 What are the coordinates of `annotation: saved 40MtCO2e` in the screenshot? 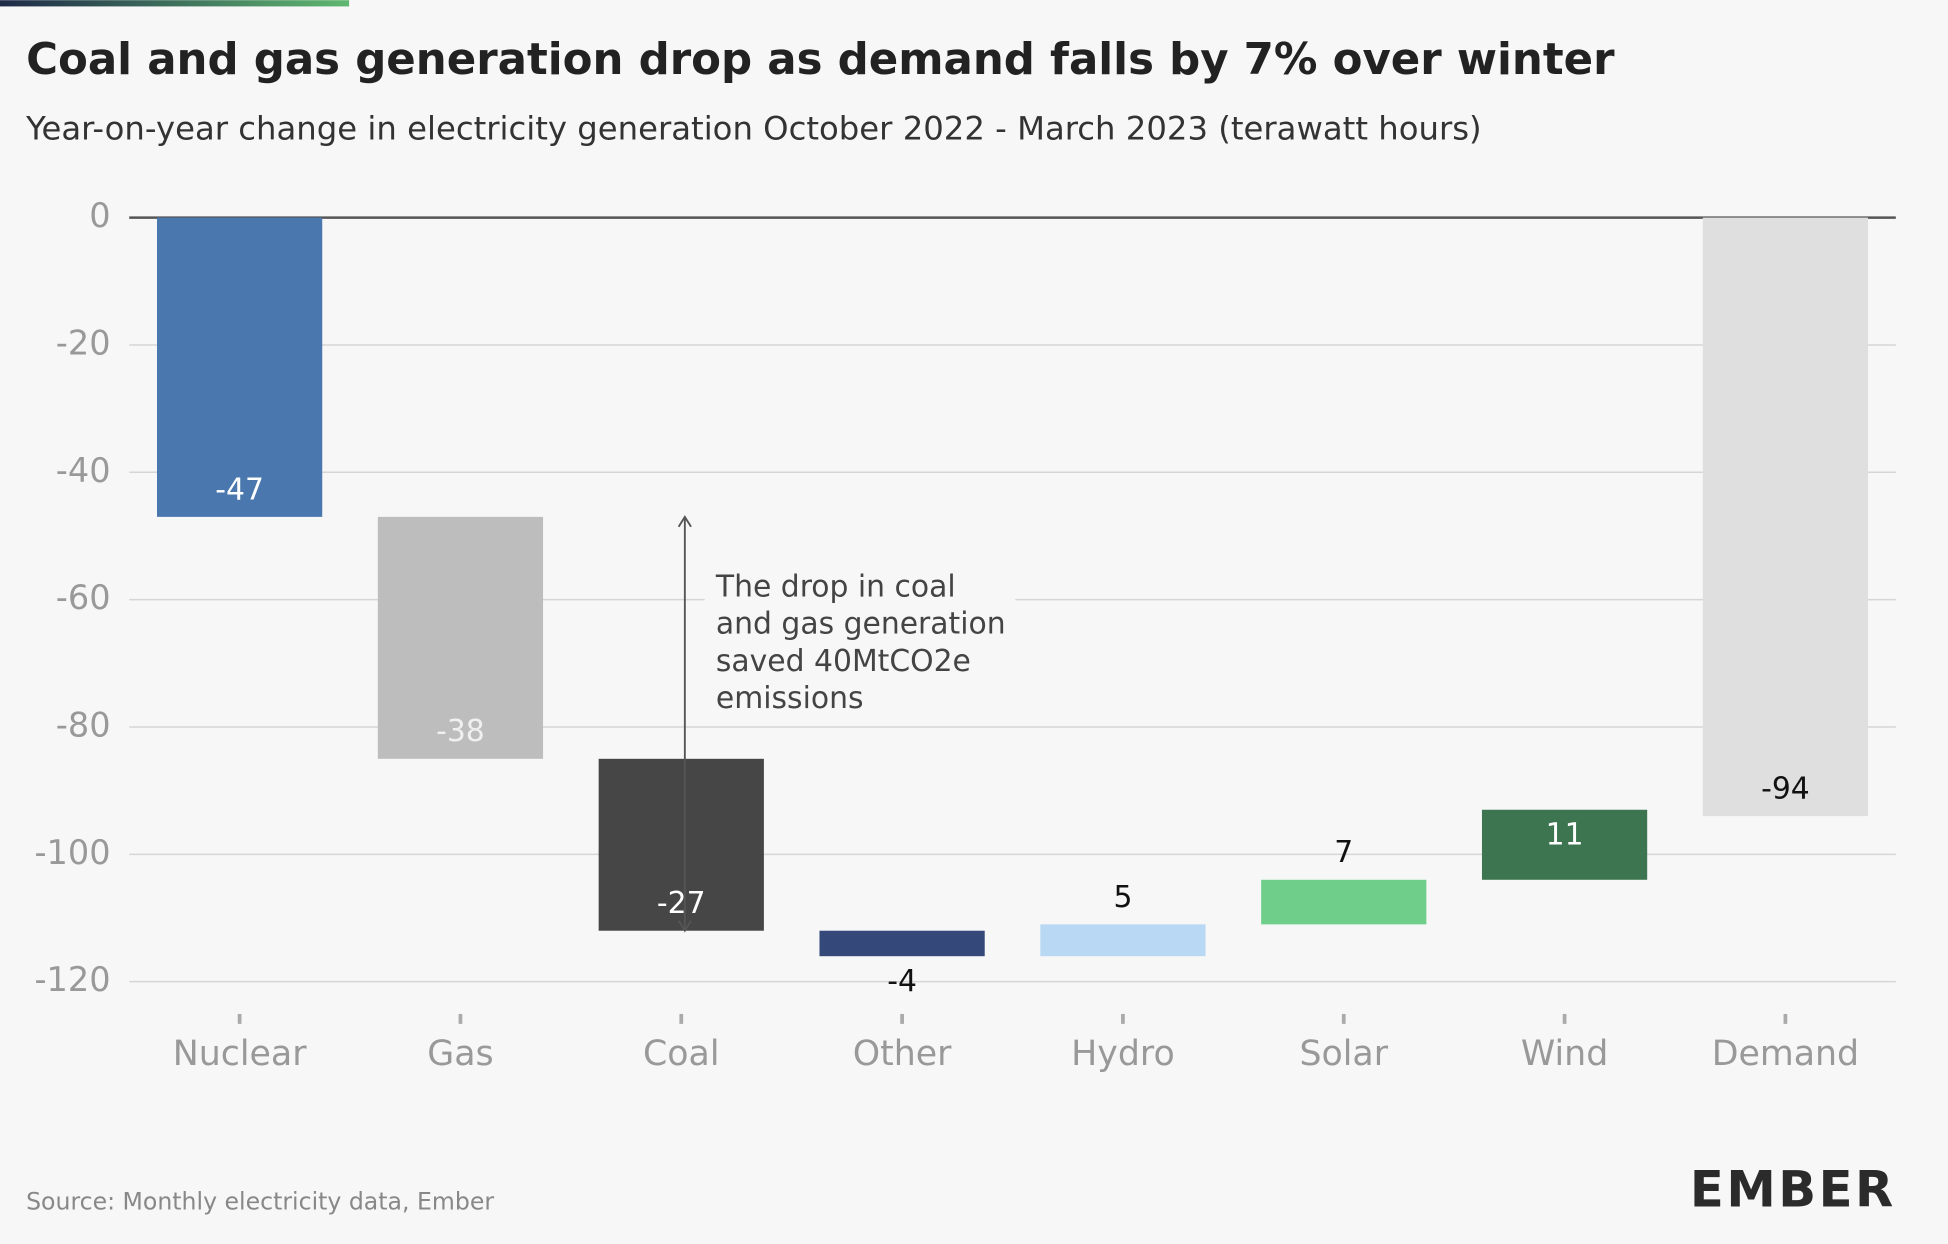 It's located at (843, 661).